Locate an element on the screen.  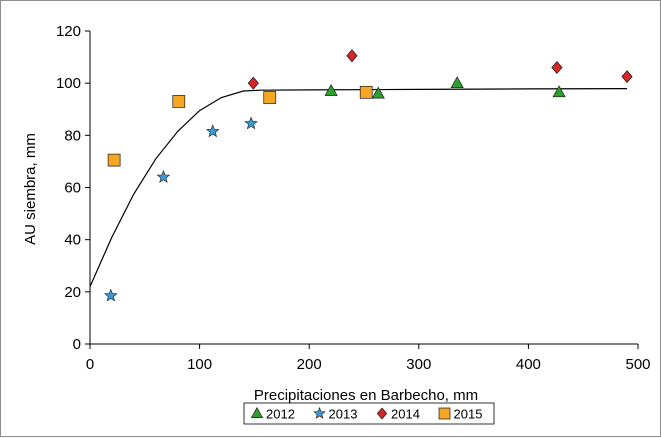
x-tick-label: 100 is located at coordinates (199, 364).